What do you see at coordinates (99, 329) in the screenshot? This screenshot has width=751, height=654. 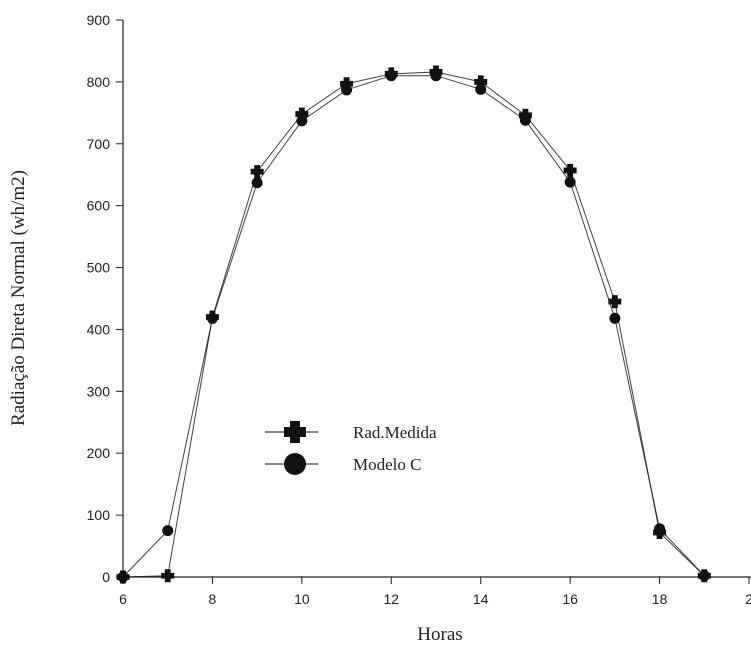 I see `y-tick-label: 400` at bounding box center [99, 329].